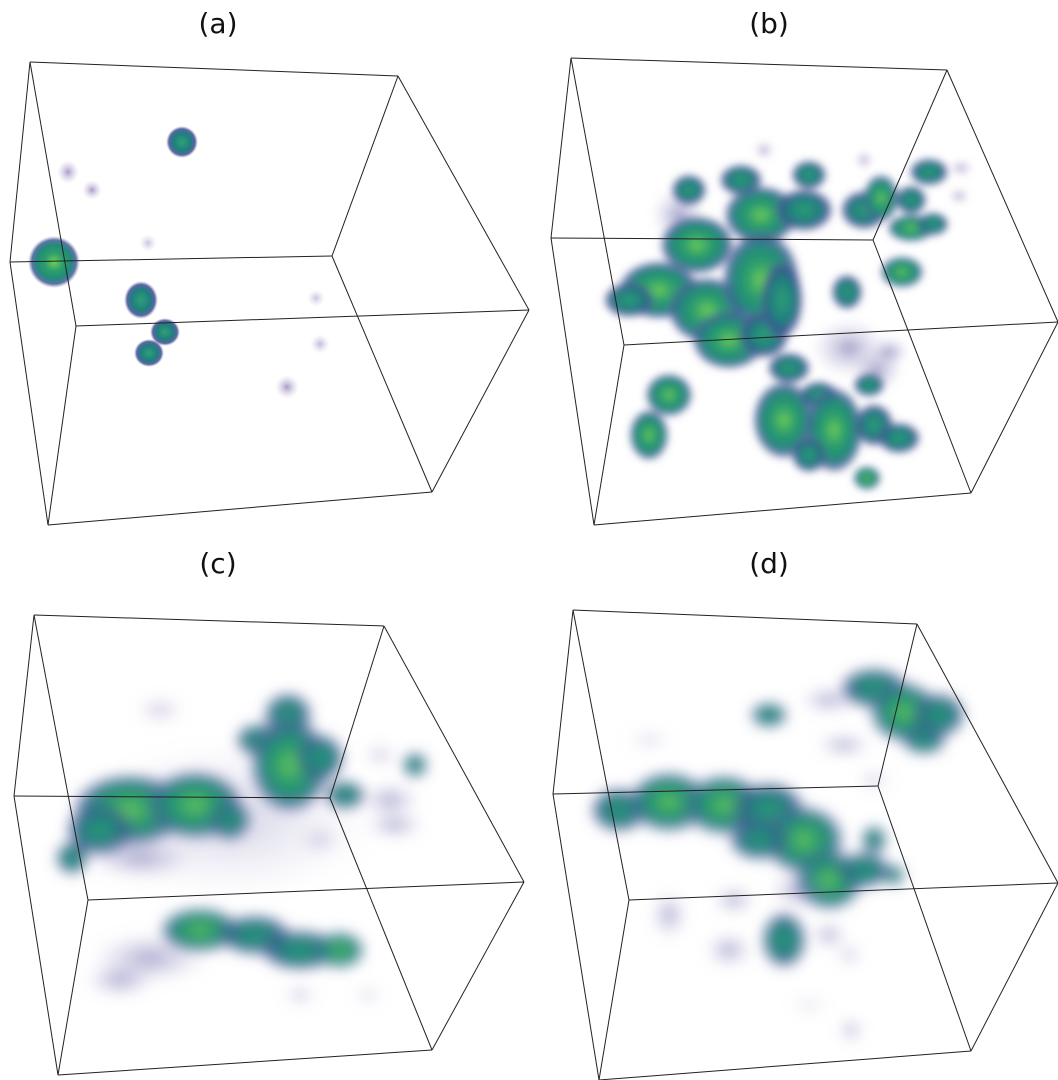  I want to click on density-blobs-b, so click(788, 315).